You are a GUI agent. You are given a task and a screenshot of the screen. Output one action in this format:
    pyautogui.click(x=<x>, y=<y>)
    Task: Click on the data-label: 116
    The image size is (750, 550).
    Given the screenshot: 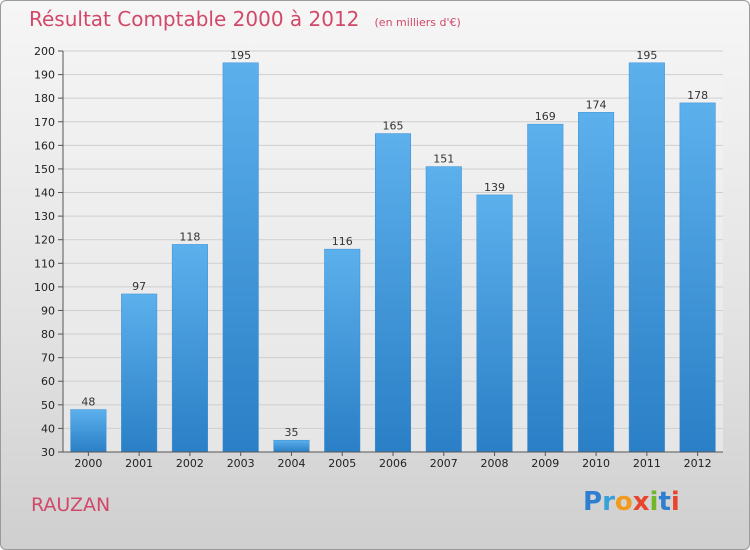 What is the action you would take?
    pyautogui.click(x=342, y=241)
    